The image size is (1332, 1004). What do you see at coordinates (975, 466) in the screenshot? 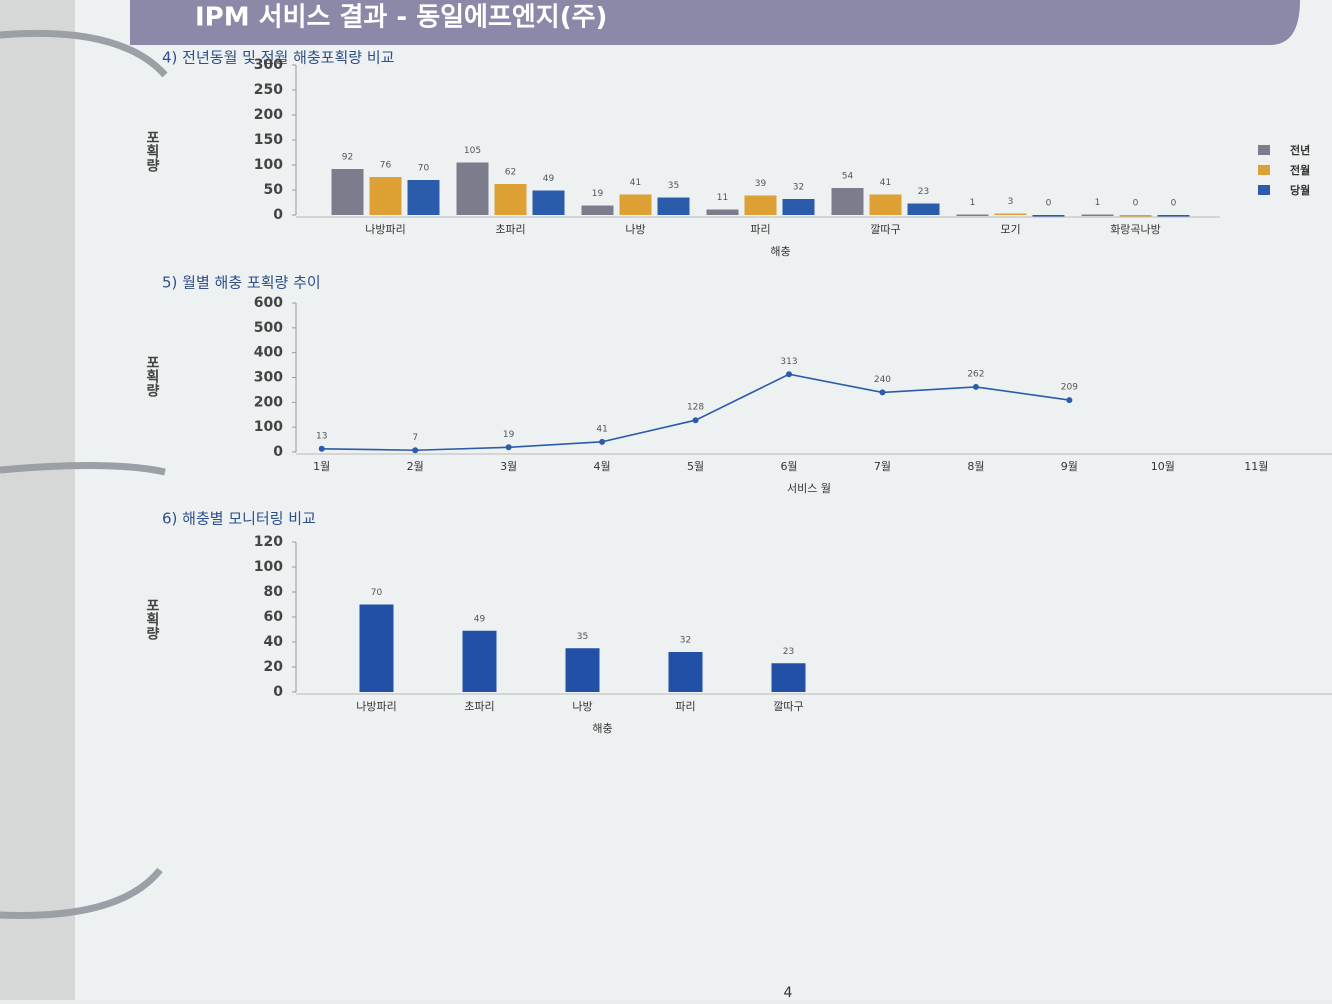
I see `x-tick-label: 8월` at bounding box center [975, 466].